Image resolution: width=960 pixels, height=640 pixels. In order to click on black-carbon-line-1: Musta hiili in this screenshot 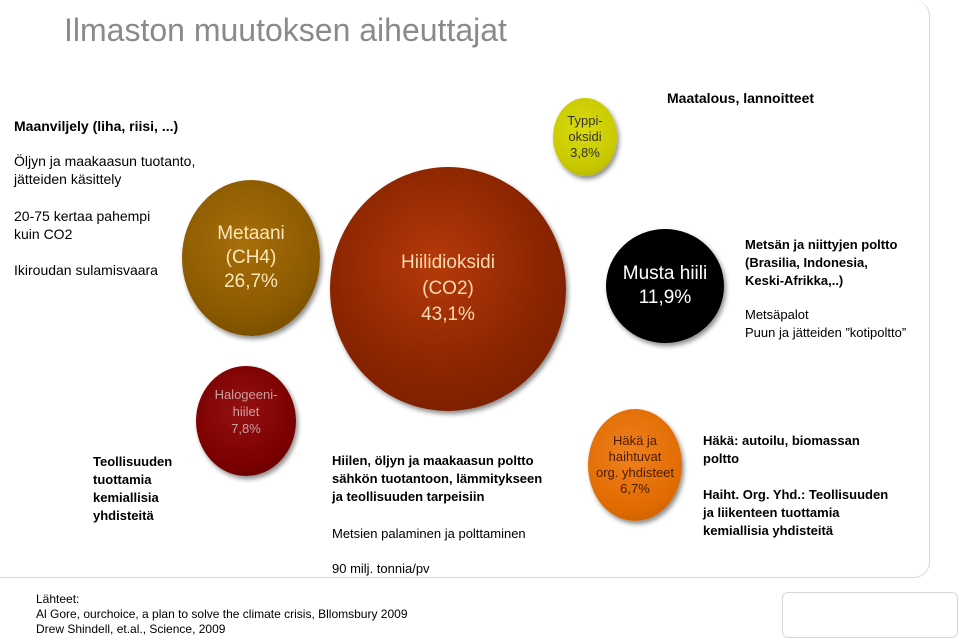, I will do `click(665, 273)`.